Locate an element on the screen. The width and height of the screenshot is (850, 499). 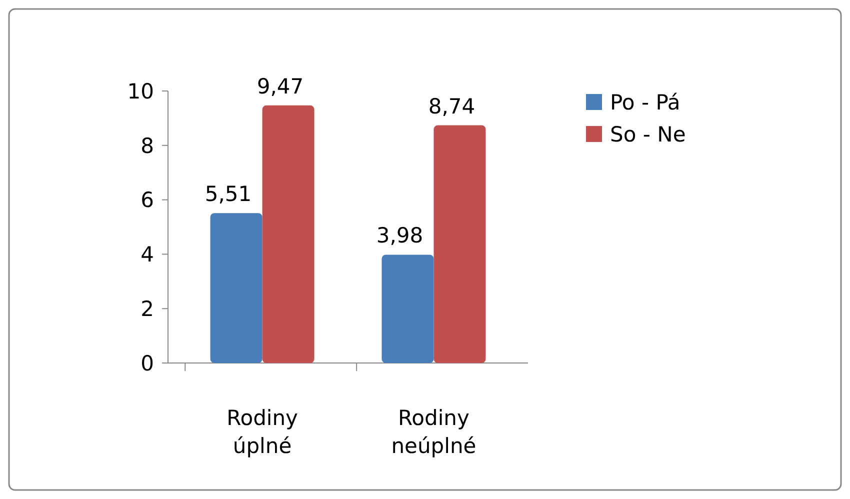
y-tick-label: 8 is located at coordinates (147, 146).